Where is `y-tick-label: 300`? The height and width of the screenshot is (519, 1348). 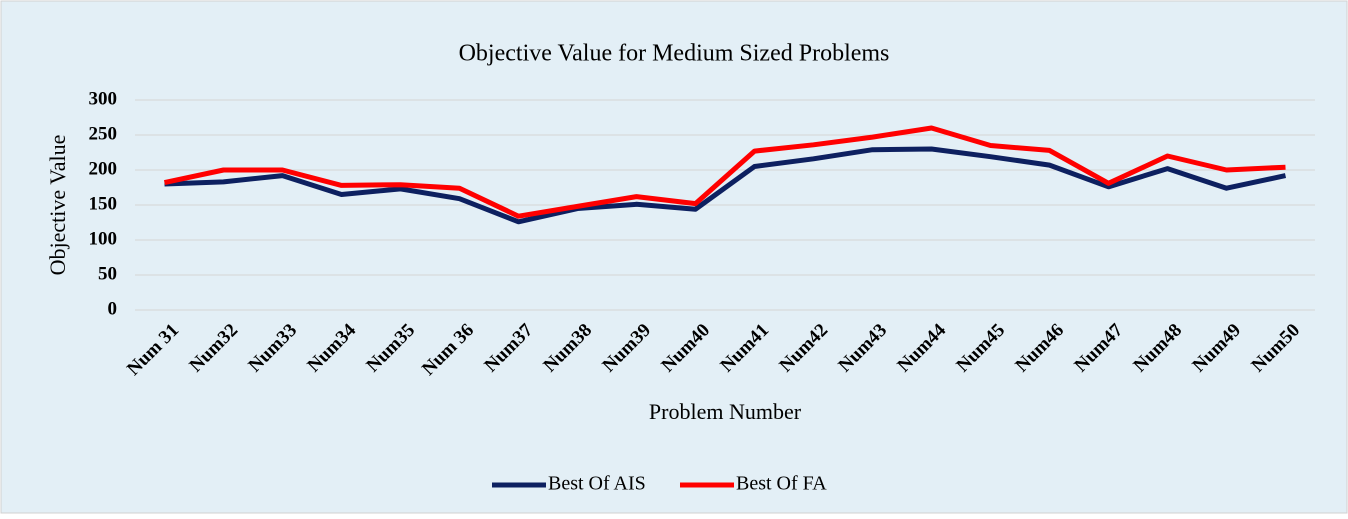 y-tick-label: 300 is located at coordinates (103, 98).